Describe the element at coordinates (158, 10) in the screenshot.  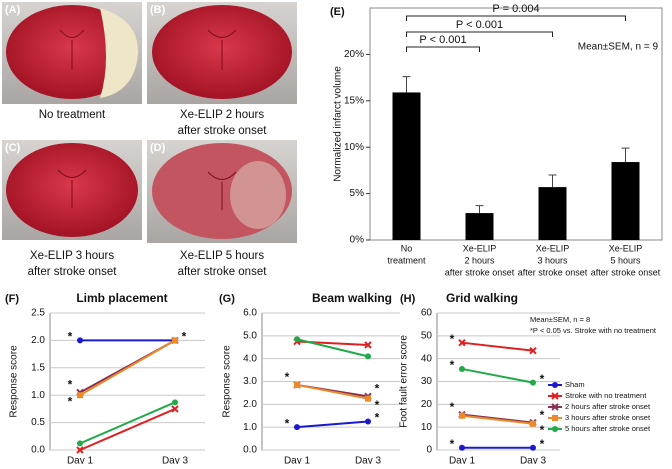
I see `photo-label: (B)` at that location.